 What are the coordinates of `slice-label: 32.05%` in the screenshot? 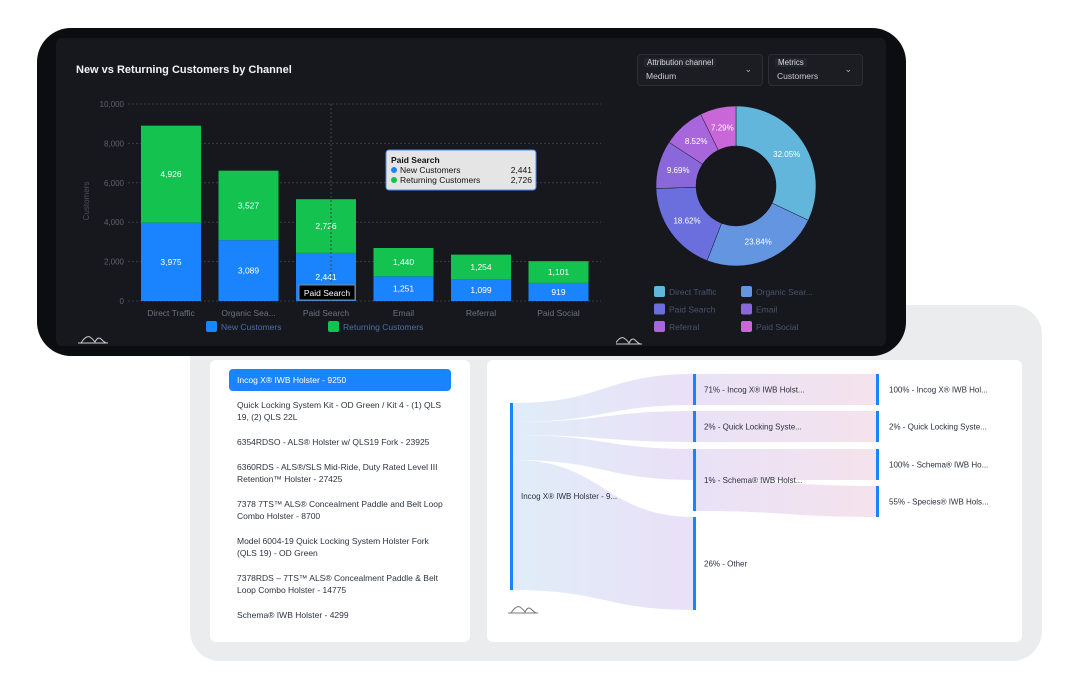 It's located at (786, 154).